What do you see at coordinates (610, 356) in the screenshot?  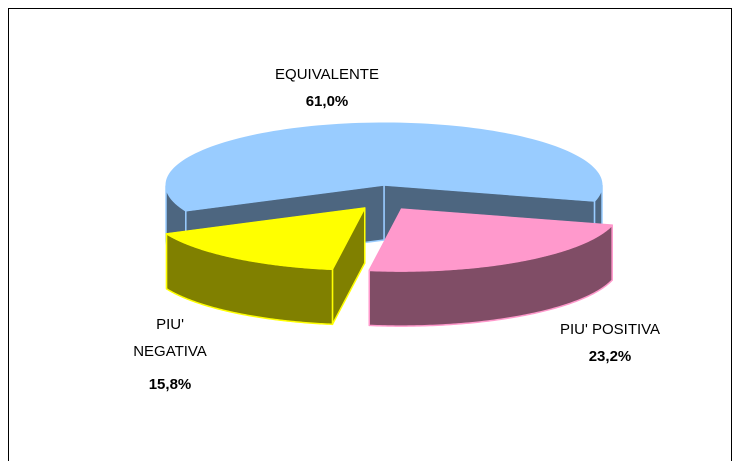 I see `value-label: 23,2%` at bounding box center [610, 356].